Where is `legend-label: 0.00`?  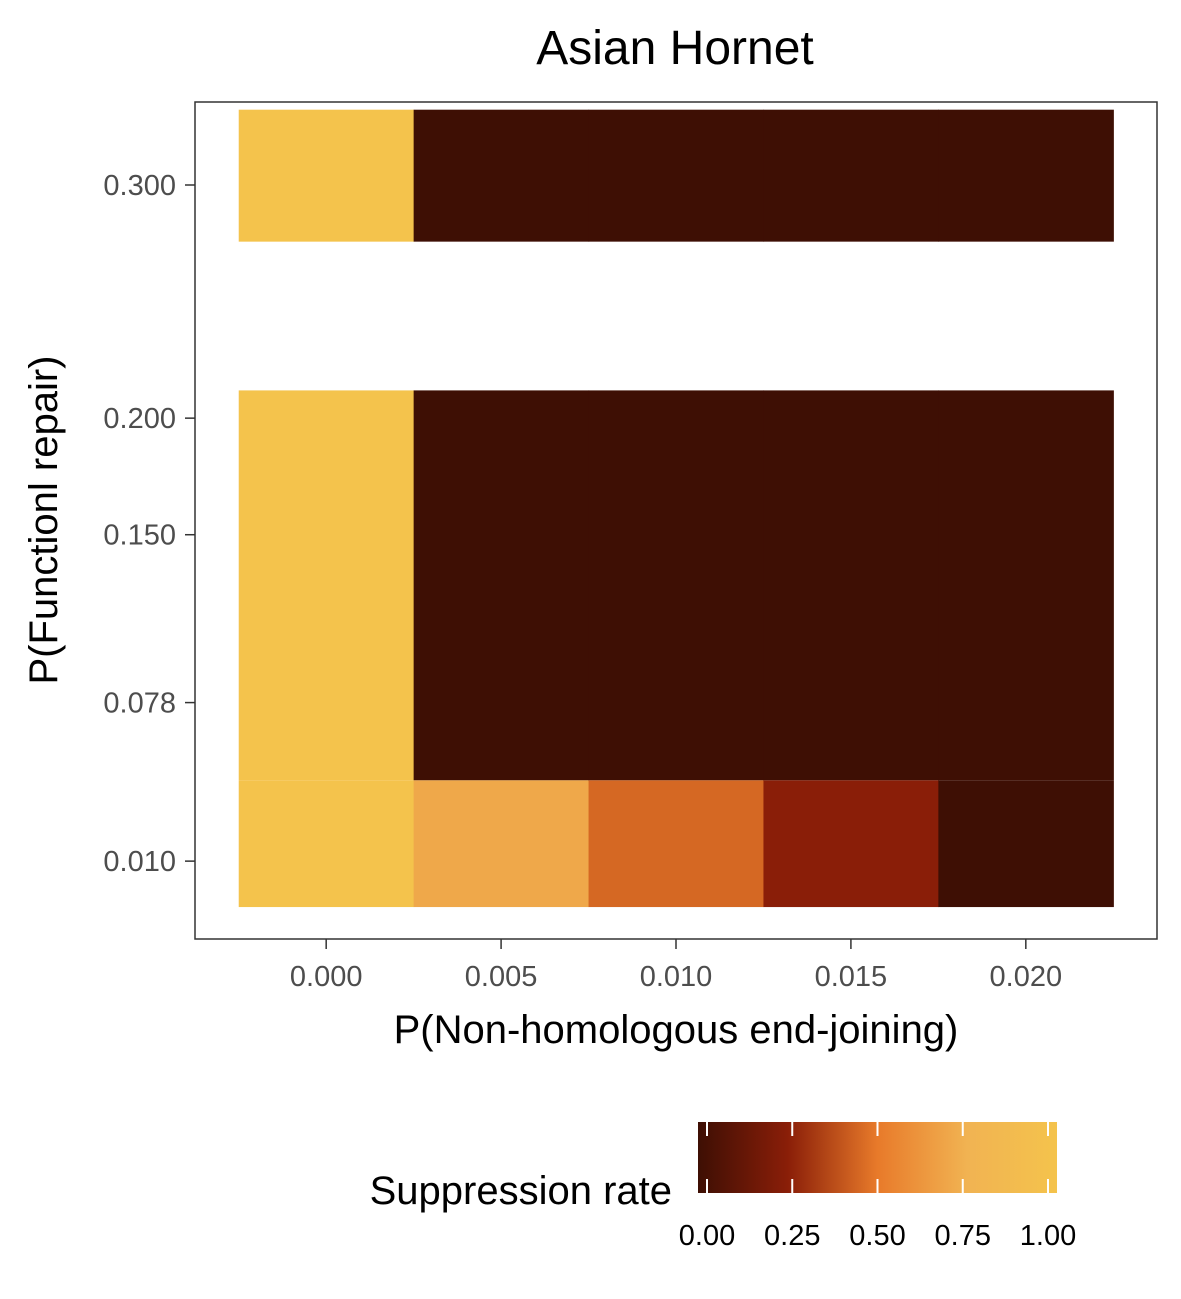
legend-label: 0.00 is located at coordinates (707, 1236).